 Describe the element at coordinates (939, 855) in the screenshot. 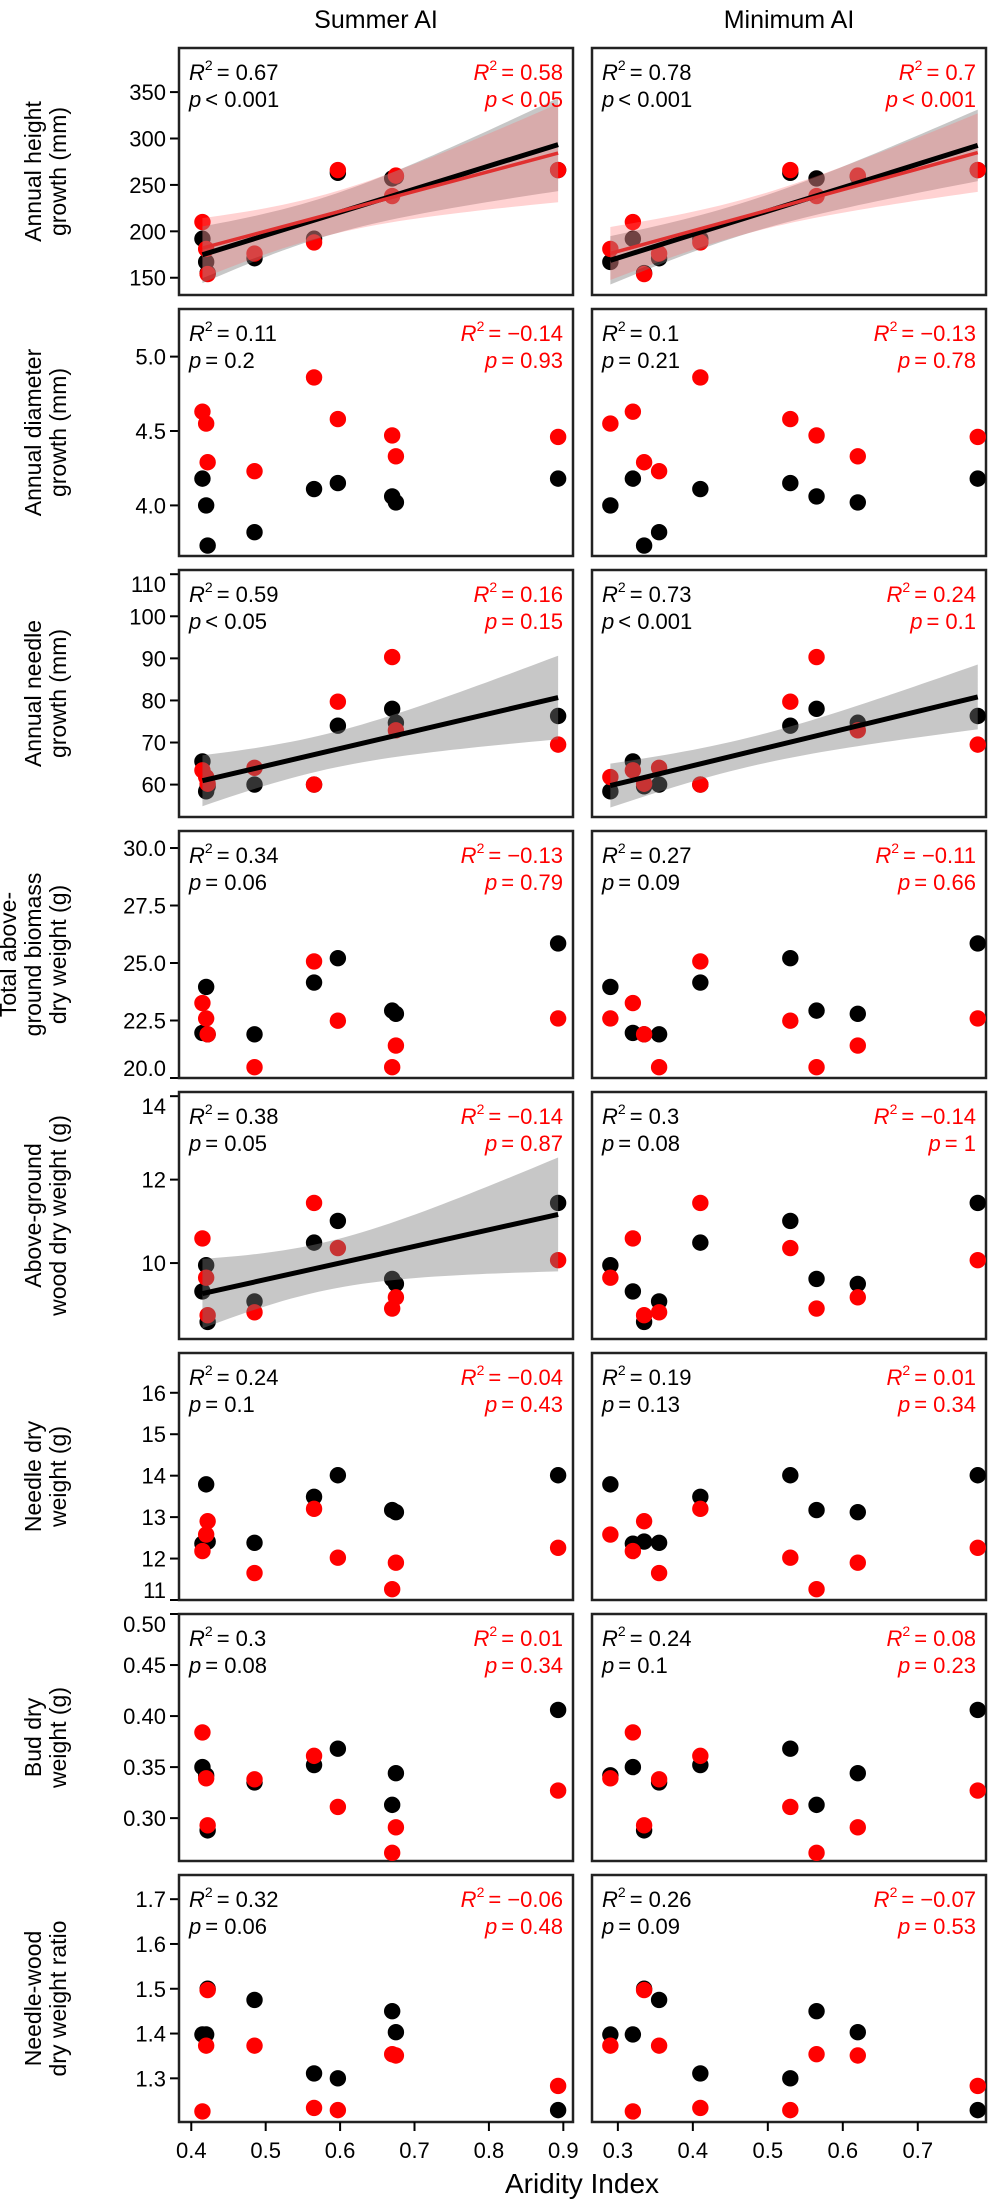

I see `r-squared-value: = −0.11` at that location.